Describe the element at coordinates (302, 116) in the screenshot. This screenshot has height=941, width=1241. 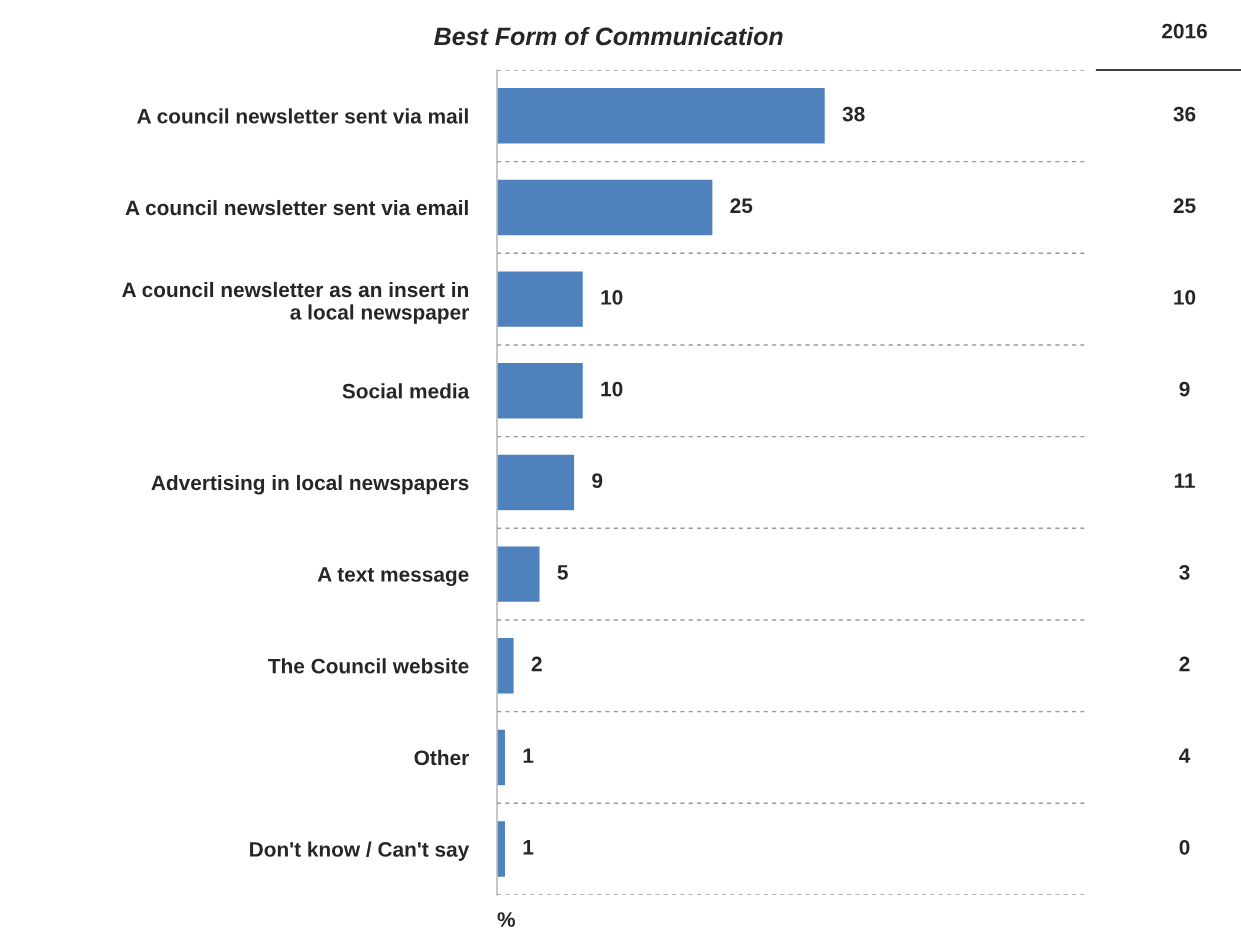
I see `y-tick-label: A council newsletter sent via mail` at that location.